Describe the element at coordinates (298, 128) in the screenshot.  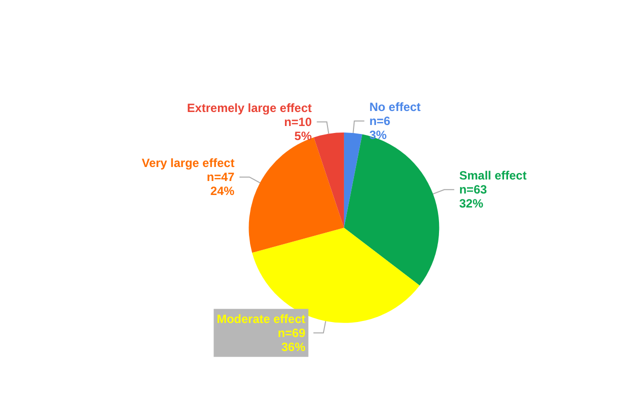
I see `data-label: n=10 5%` at that location.